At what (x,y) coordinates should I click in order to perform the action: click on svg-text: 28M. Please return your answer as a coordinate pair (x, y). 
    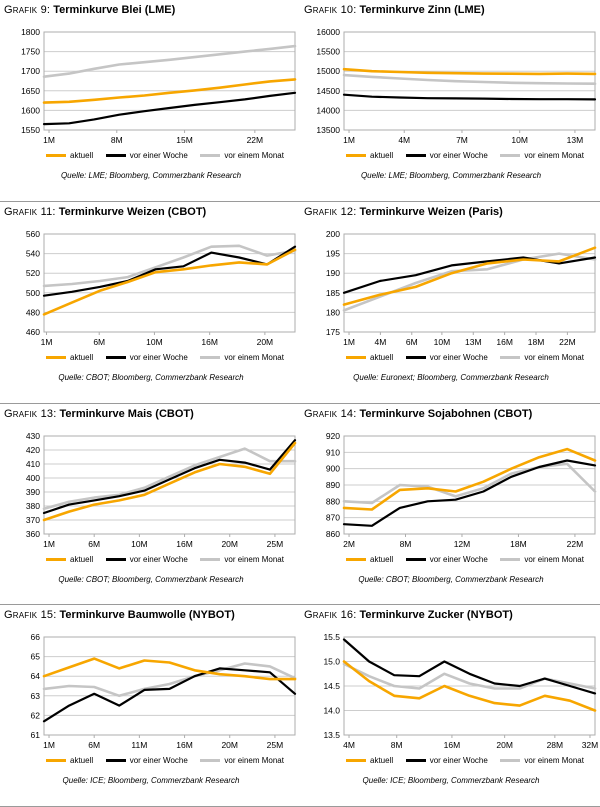
    Looking at the image, I should click on (555, 745).